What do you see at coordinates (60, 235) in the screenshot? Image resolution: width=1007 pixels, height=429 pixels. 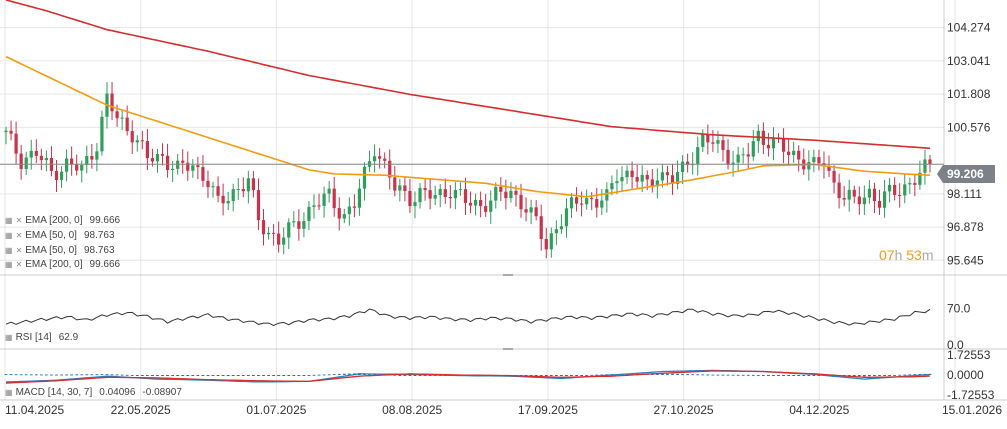 I see `legend-ema50-a: ▦ ✕ EMA [50, 0] 98.763` at bounding box center [60, 235].